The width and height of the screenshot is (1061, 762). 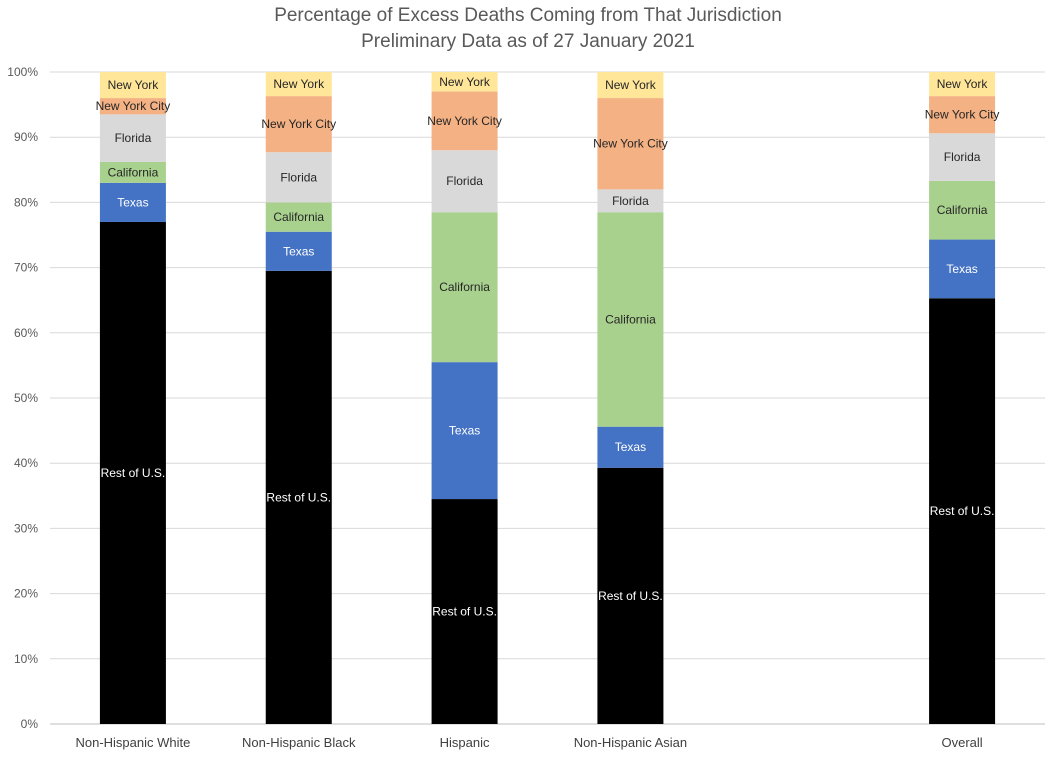 What do you see at coordinates (26, 528) in the screenshot?
I see `y-tick-label: 30%` at bounding box center [26, 528].